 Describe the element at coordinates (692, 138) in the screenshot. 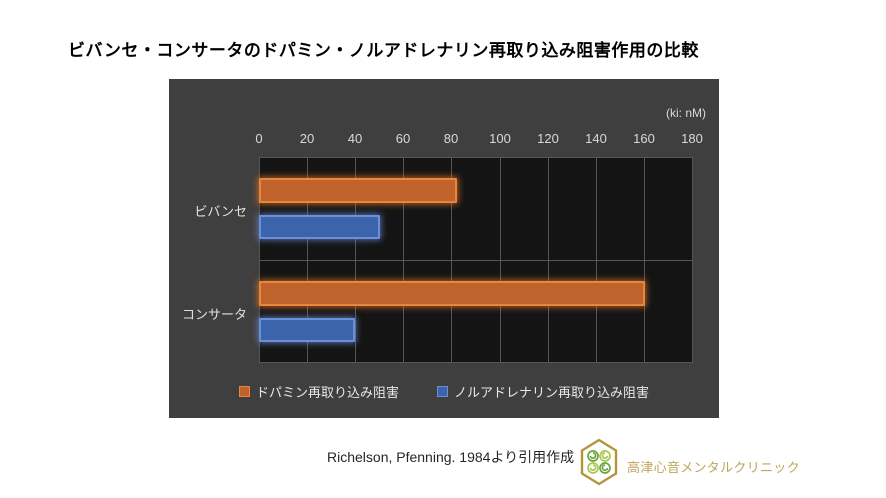

I see `axis-tick-label: 180` at that location.